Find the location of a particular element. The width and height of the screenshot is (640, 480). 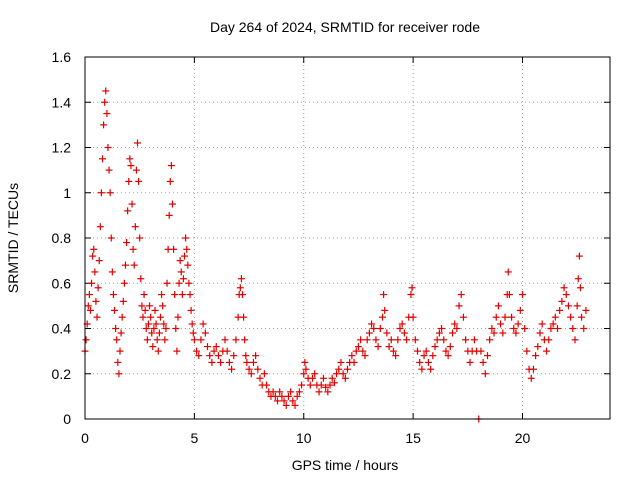

x-tick-labels: 0 5 10 15 20 is located at coordinates (305, 438).